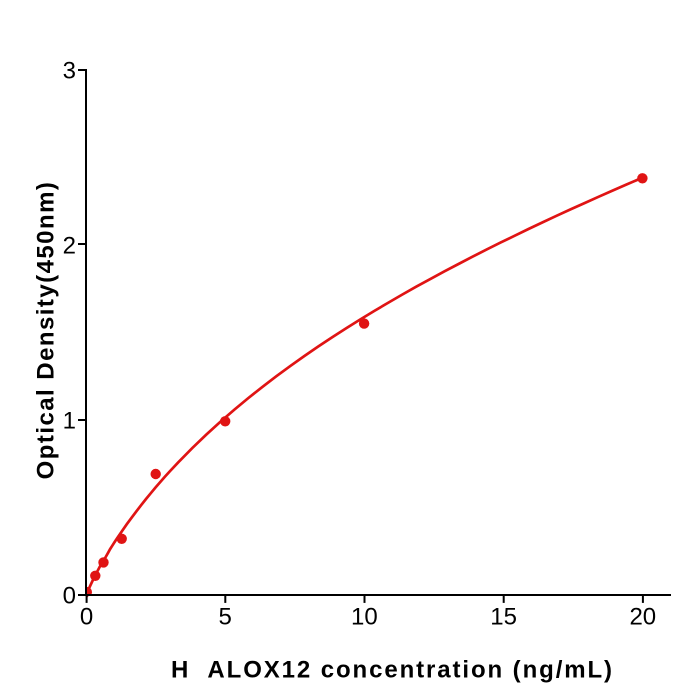 The height and width of the screenshot is (700, 700). Describe the element at coordinates (642, 616) in the screenshot. I see `svg-text: 20` at that location.